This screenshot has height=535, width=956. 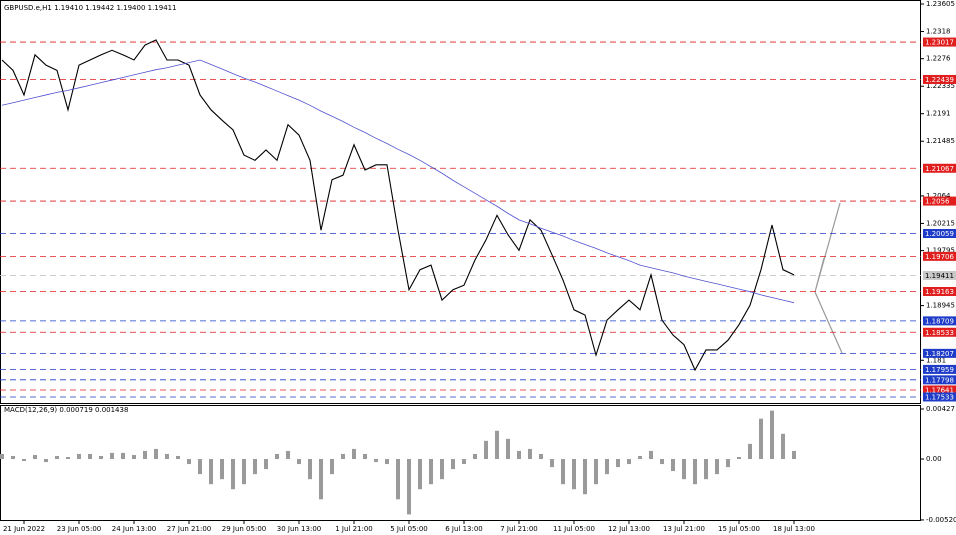 I want to click on macd-title: MACD(12,26,9) 0.000719 0.001438, so click(x=66, y=410).